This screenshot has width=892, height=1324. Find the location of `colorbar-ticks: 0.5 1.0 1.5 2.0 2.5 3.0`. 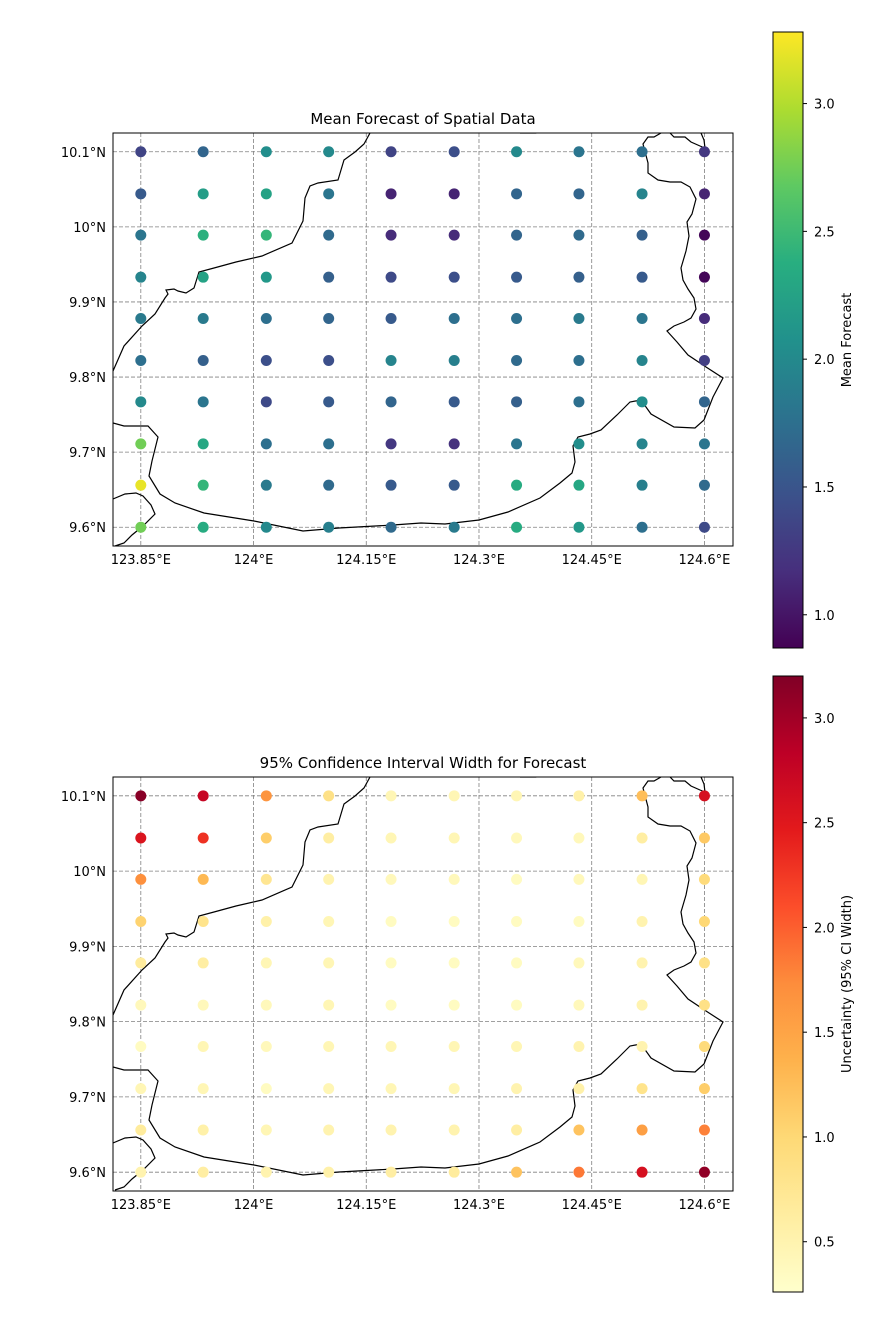

colorbar-ticks: 0.5 1.0 1.5 2.0 2.5 3.0 is located at coordinates (819, 981).